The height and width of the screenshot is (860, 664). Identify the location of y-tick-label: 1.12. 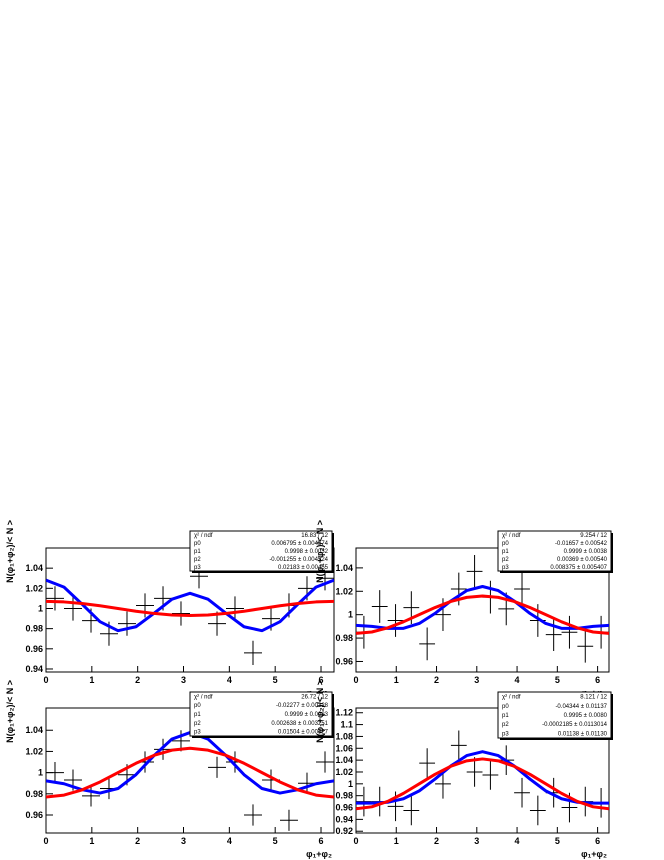
(344, 713).